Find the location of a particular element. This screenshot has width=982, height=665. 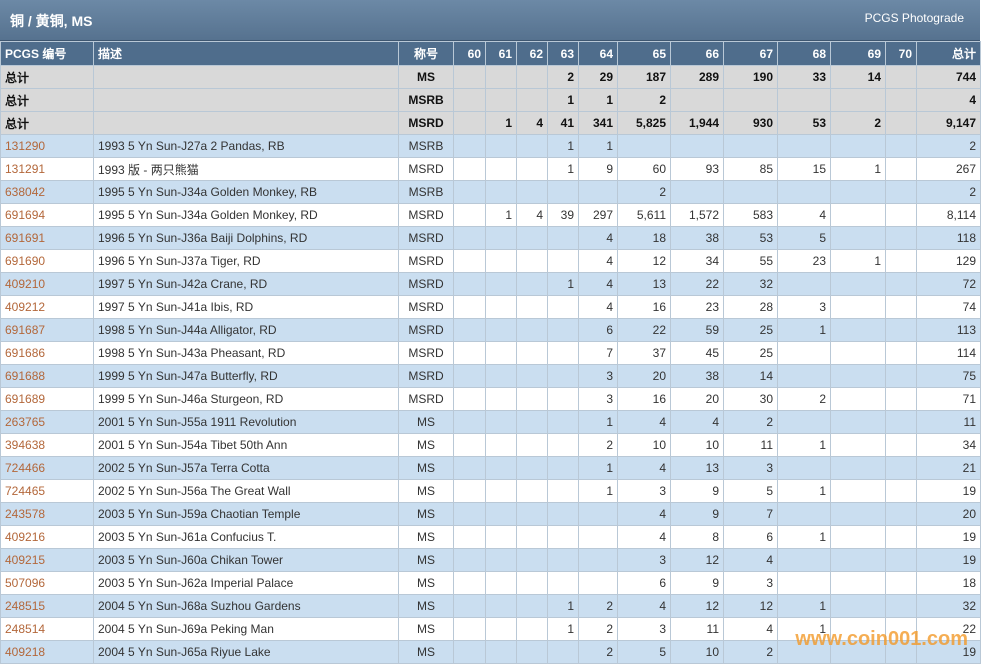

watermark: www.coin001.com is located at coordinates (881, 639).